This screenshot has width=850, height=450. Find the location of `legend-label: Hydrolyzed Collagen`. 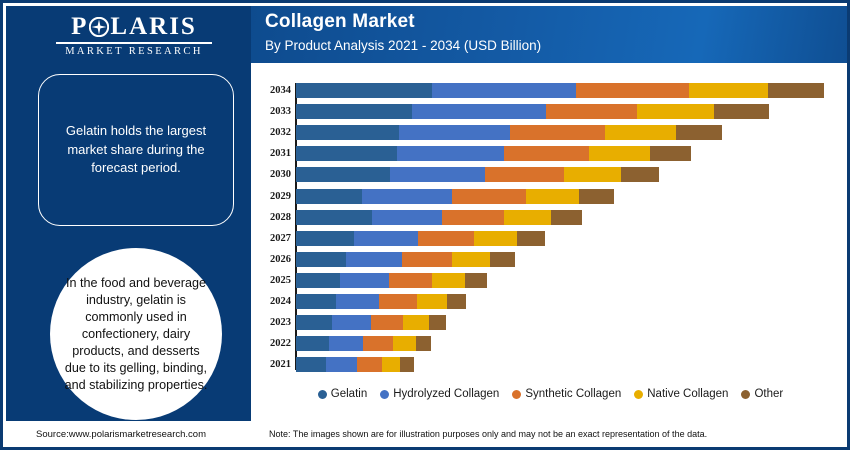

legend-label: Hydrolyzed Collagen is located at coordinates (446, 394).